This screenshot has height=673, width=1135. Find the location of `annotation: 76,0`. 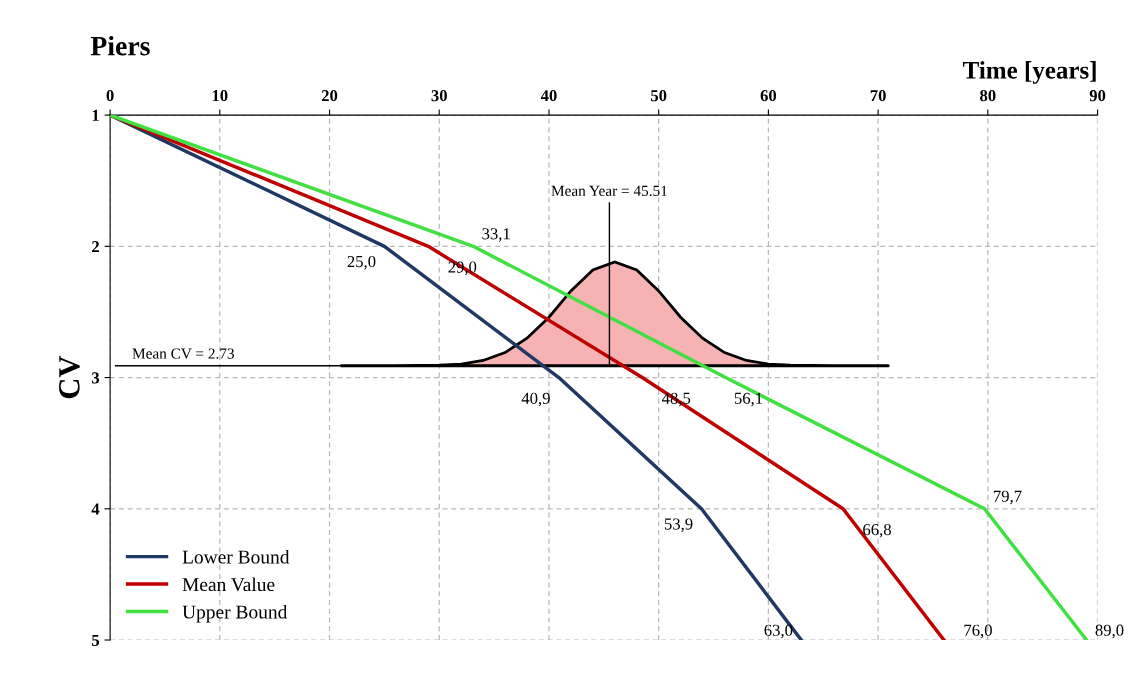

annotation: 76,0 is located at coordinates (978, 631).